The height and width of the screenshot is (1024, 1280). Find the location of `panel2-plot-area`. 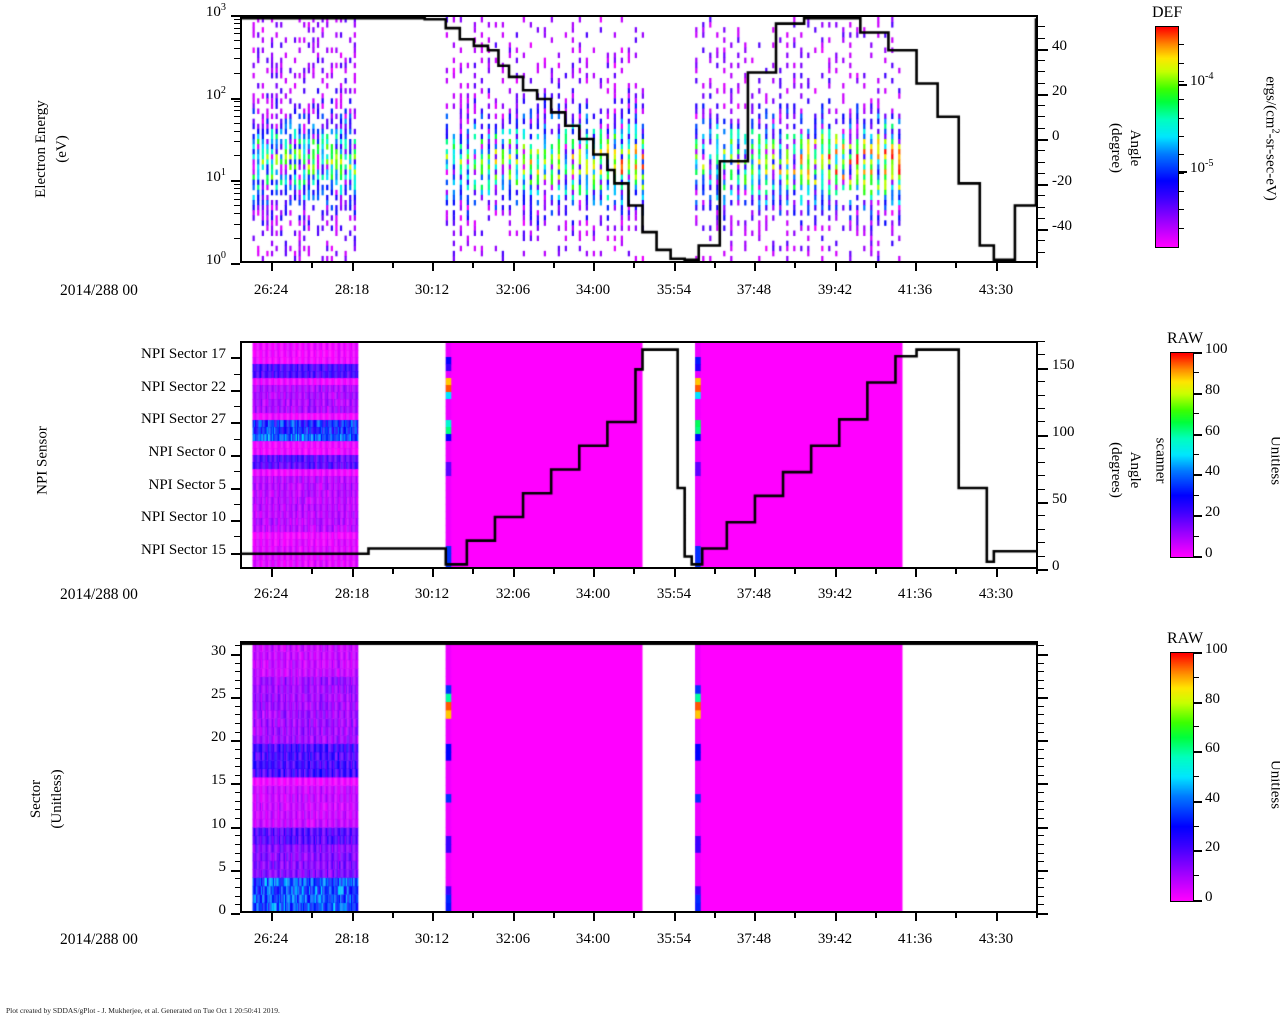

panel2-plot-area is located at coordinates (639, 455).